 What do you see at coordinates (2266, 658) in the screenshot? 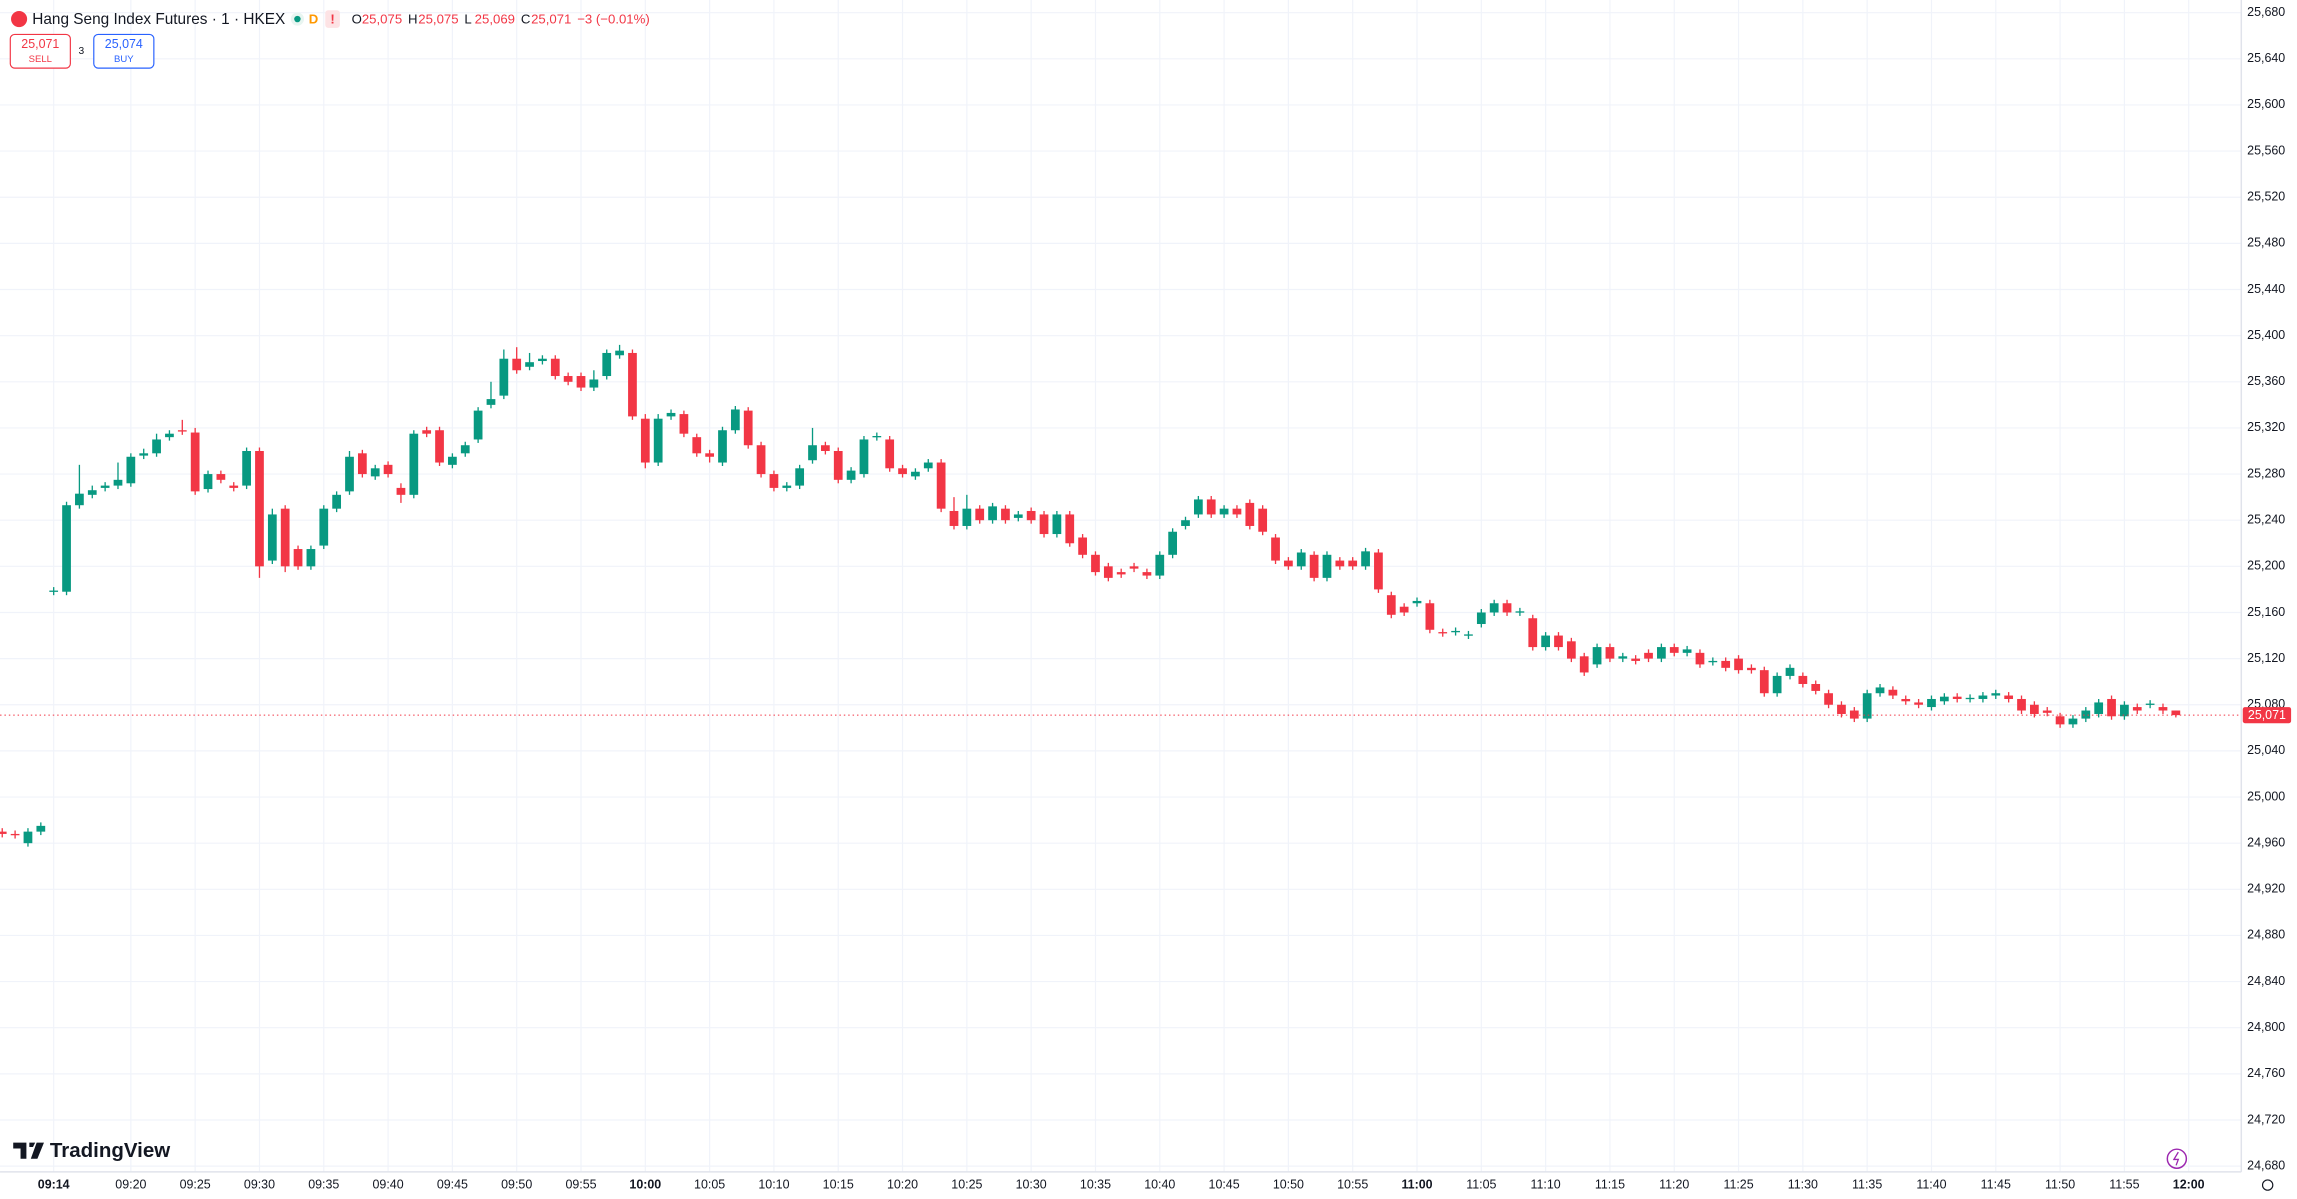
I see `y-tick-label: 25,120` at bounding box center [2266, 658].